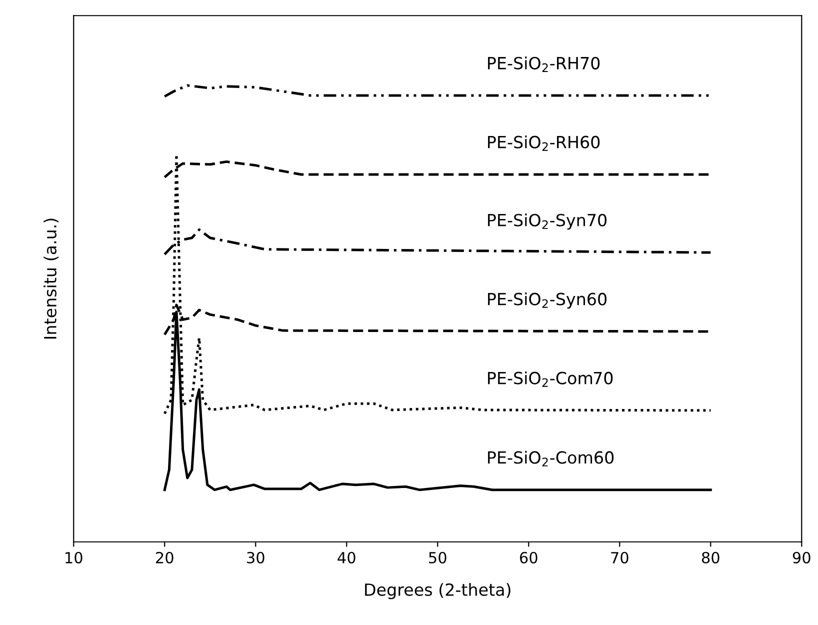  Describe the element at coordinates (619, 558) in the screenshot. I see `x-tick-label: 70` at that location.